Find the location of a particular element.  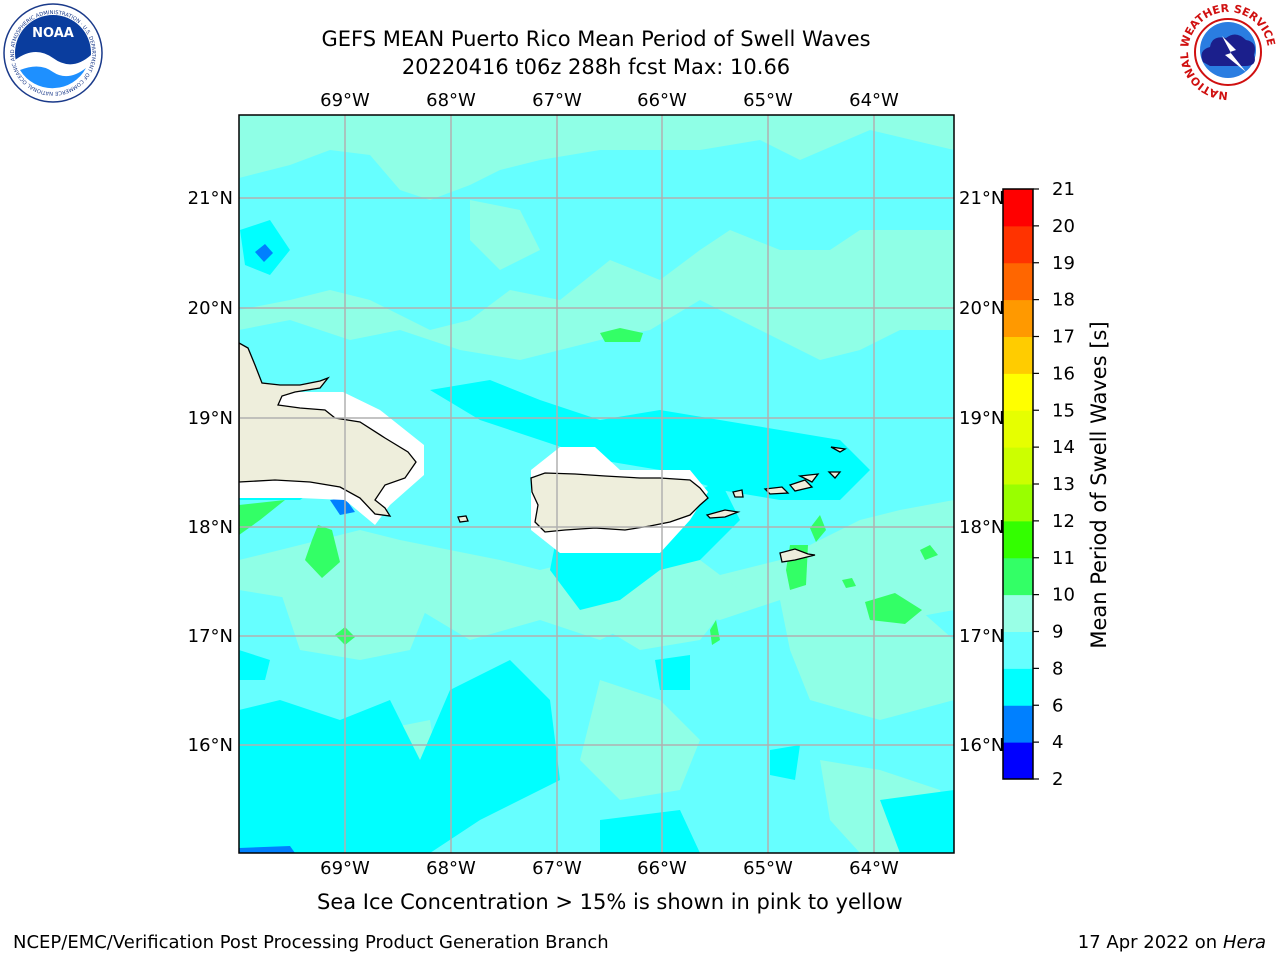

colorbar-tick-label: 4 is located at coordinates (1057, 742).